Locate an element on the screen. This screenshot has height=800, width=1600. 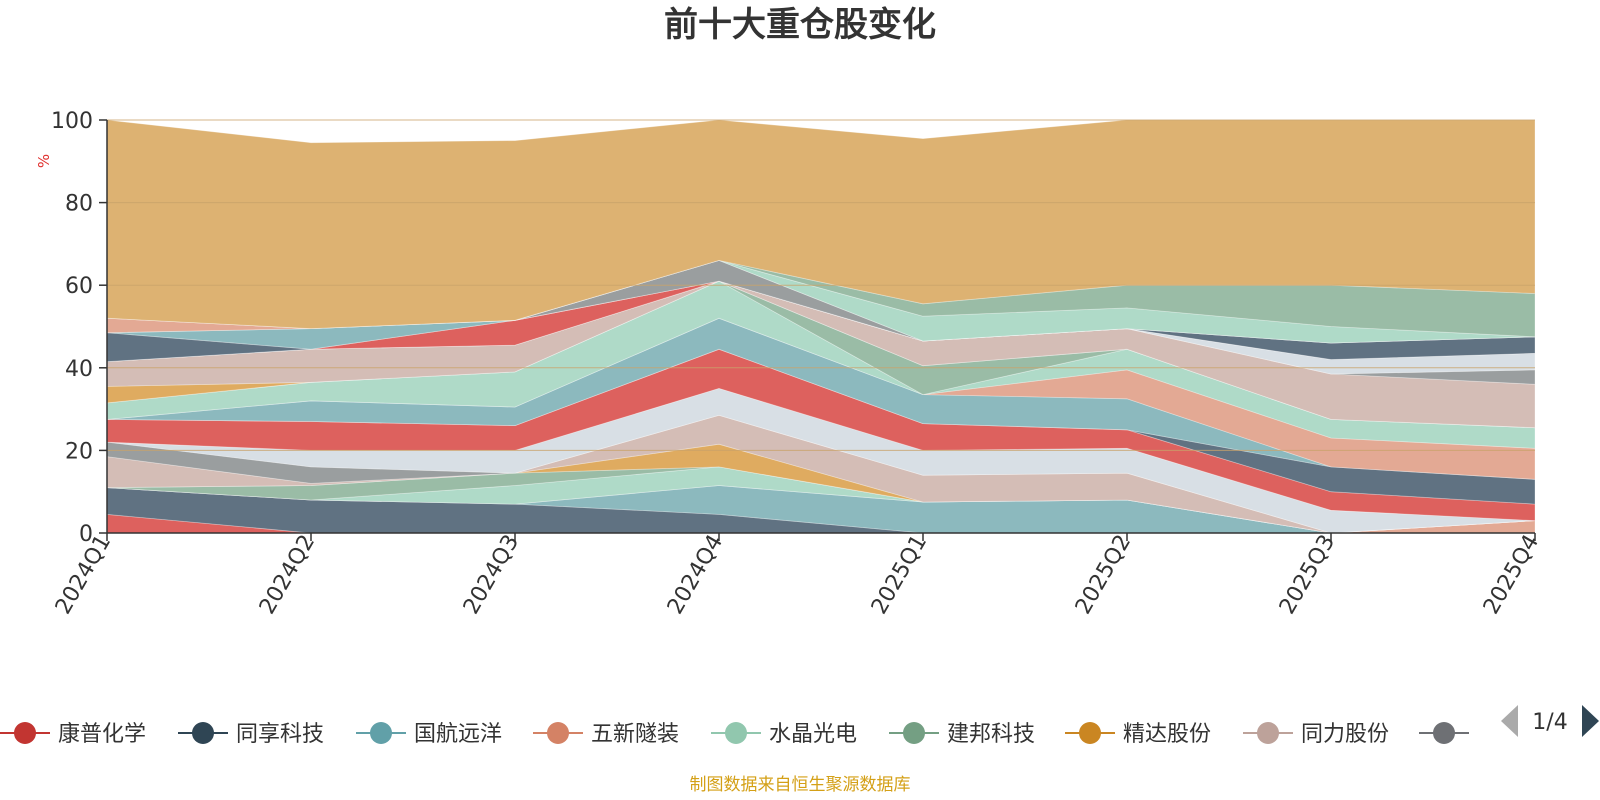
x-tick-label: 2025Q3 is located at coordinates (1307, 575).